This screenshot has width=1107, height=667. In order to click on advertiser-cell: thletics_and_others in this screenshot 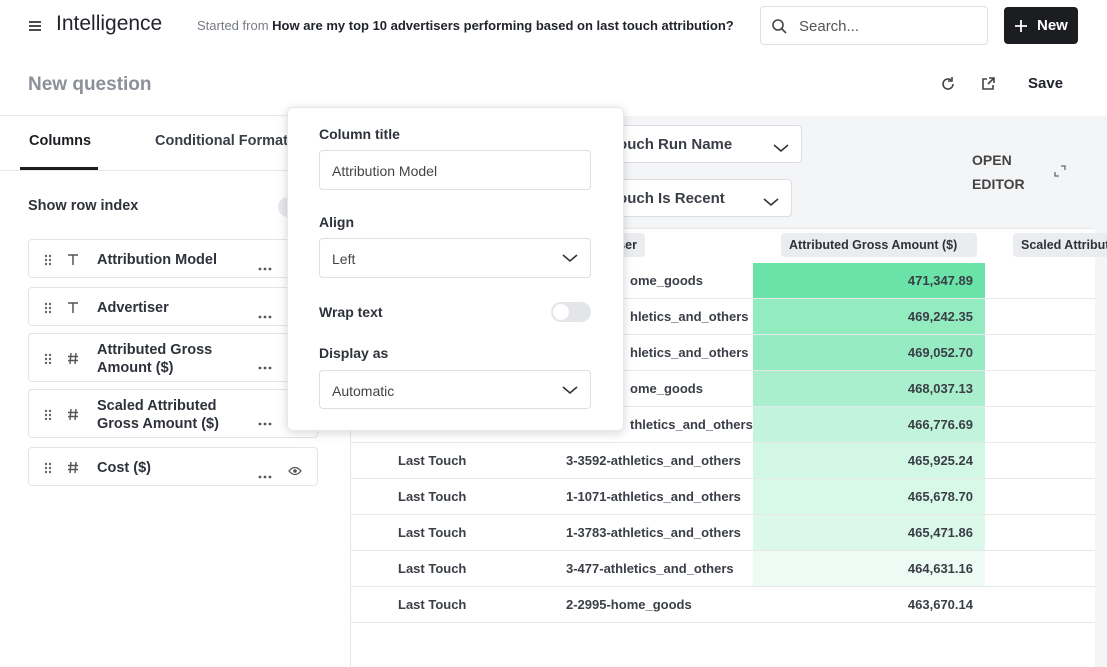, I will do `click(691, 424)`.